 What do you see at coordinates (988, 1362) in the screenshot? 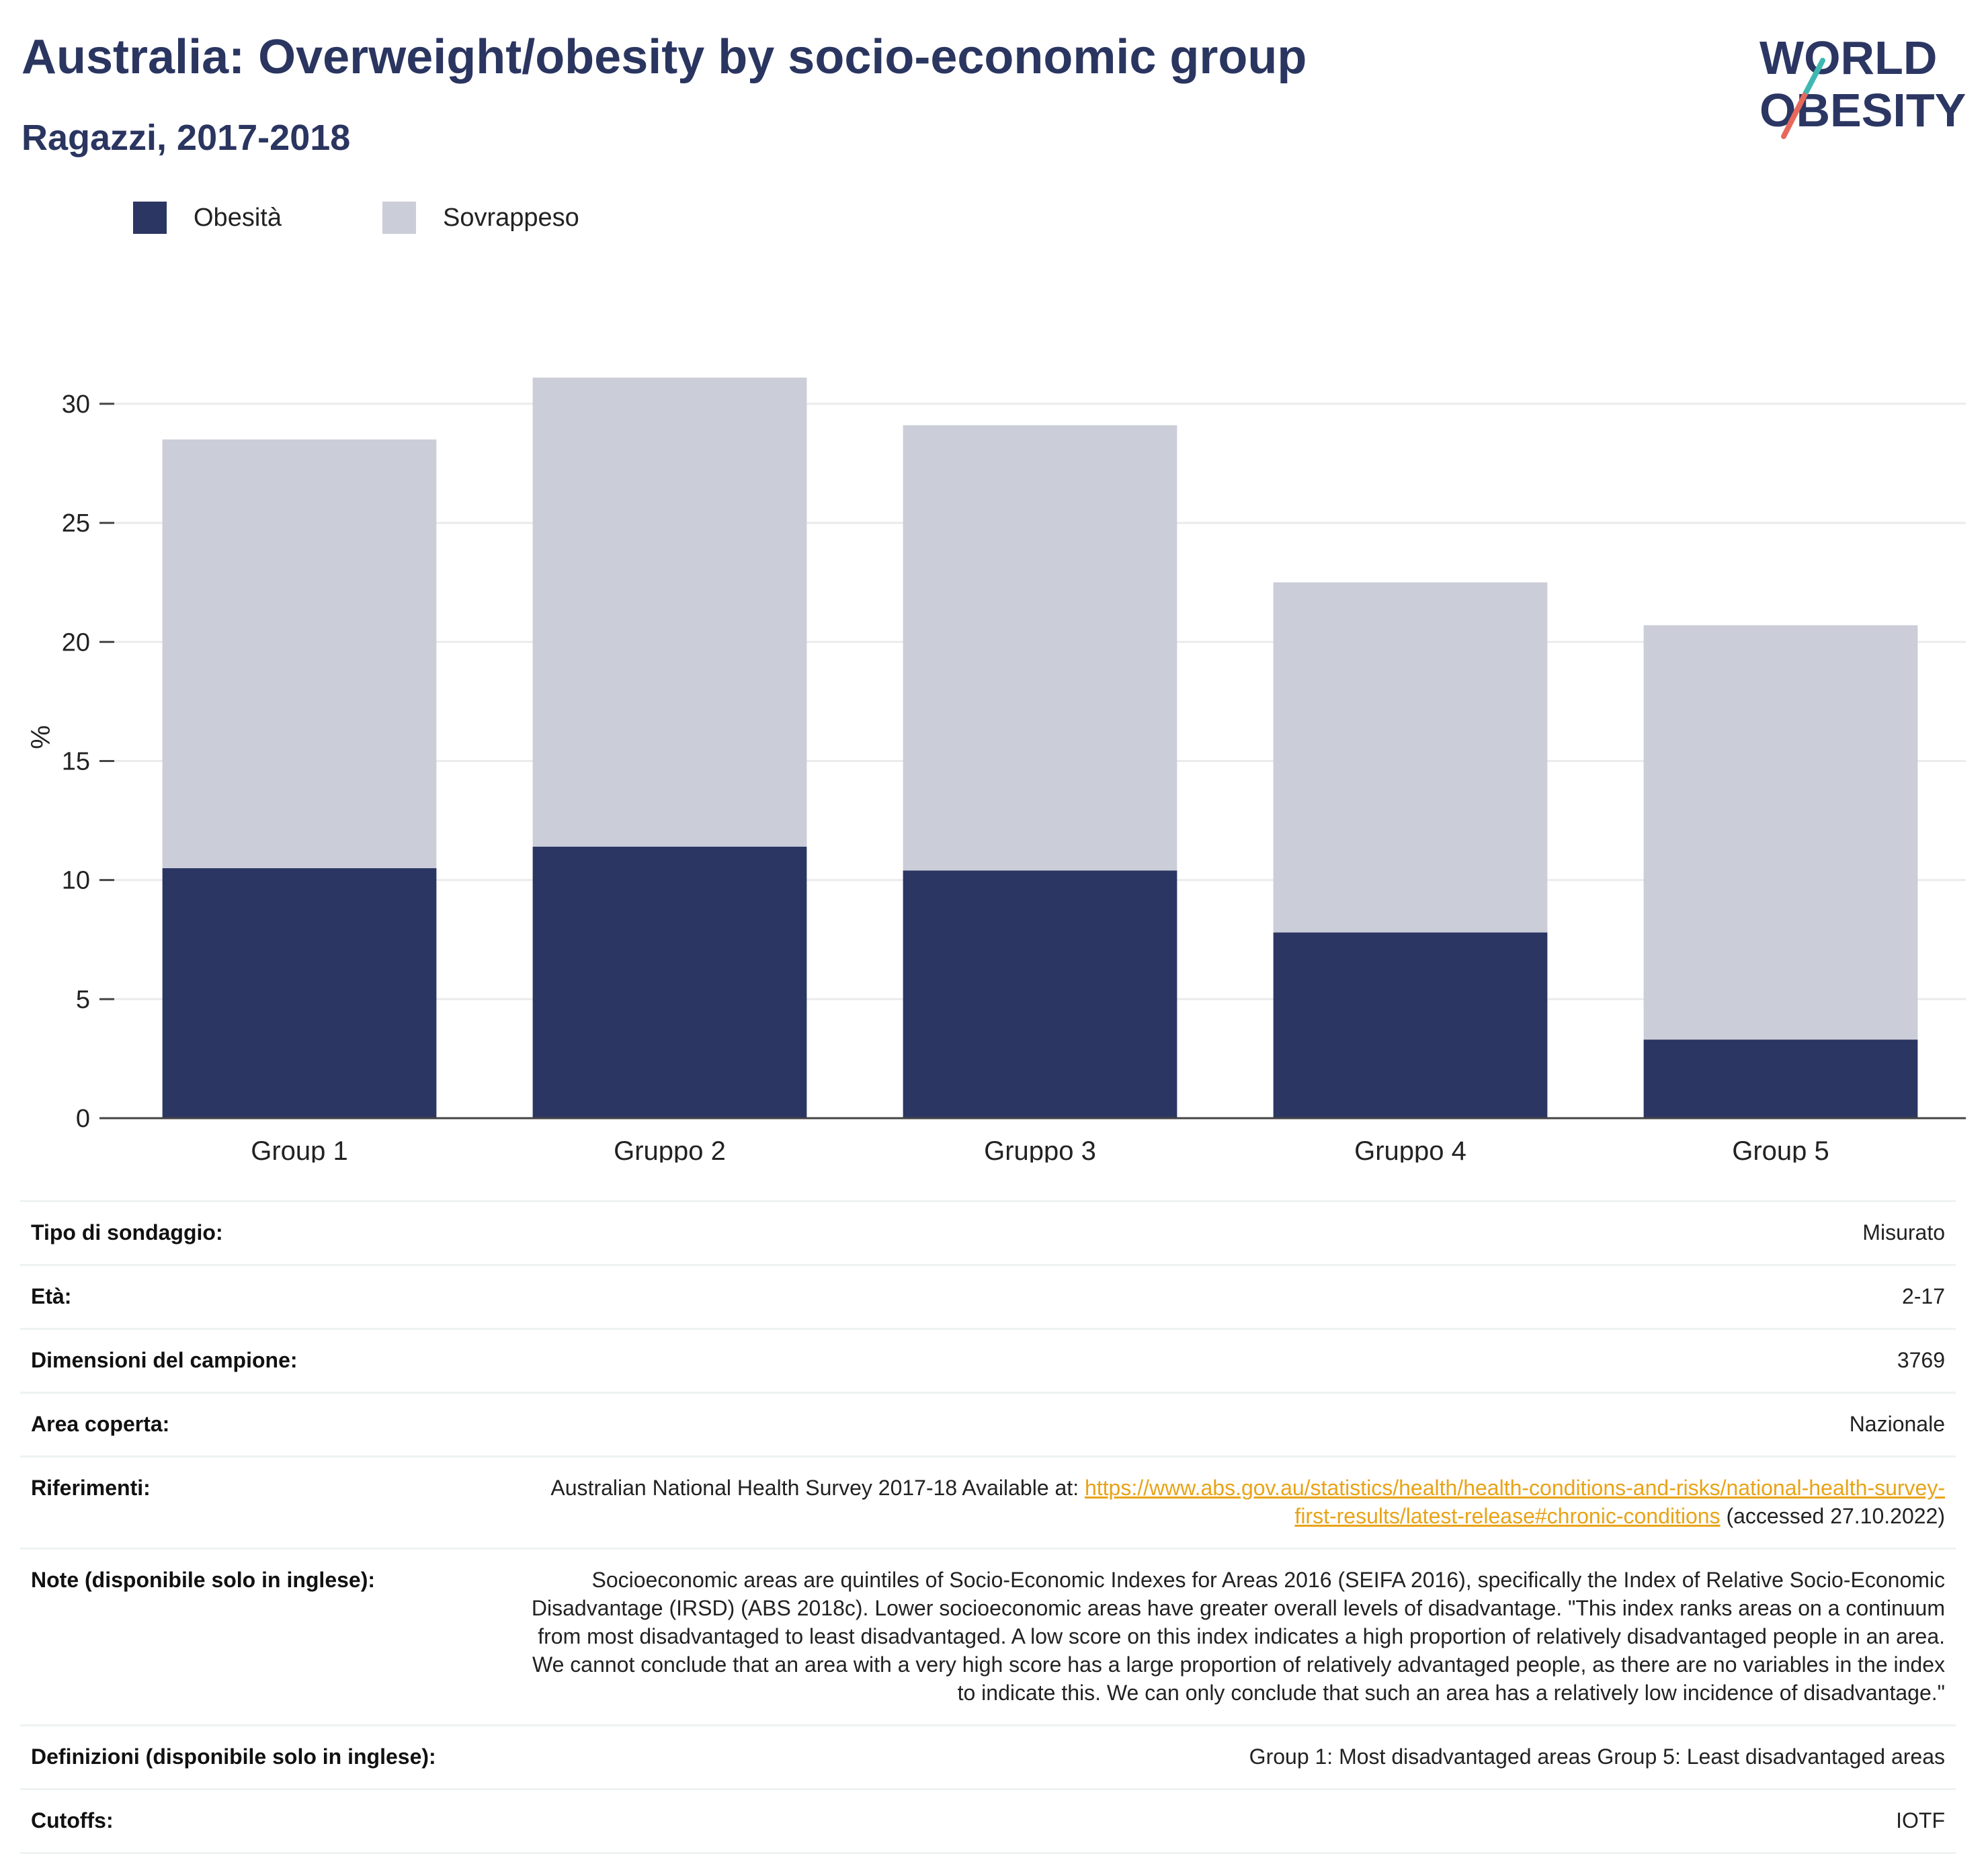
I see `info-row-sample-size: Dimensioni del campione: 3769` at bounding box center [988, 1362].